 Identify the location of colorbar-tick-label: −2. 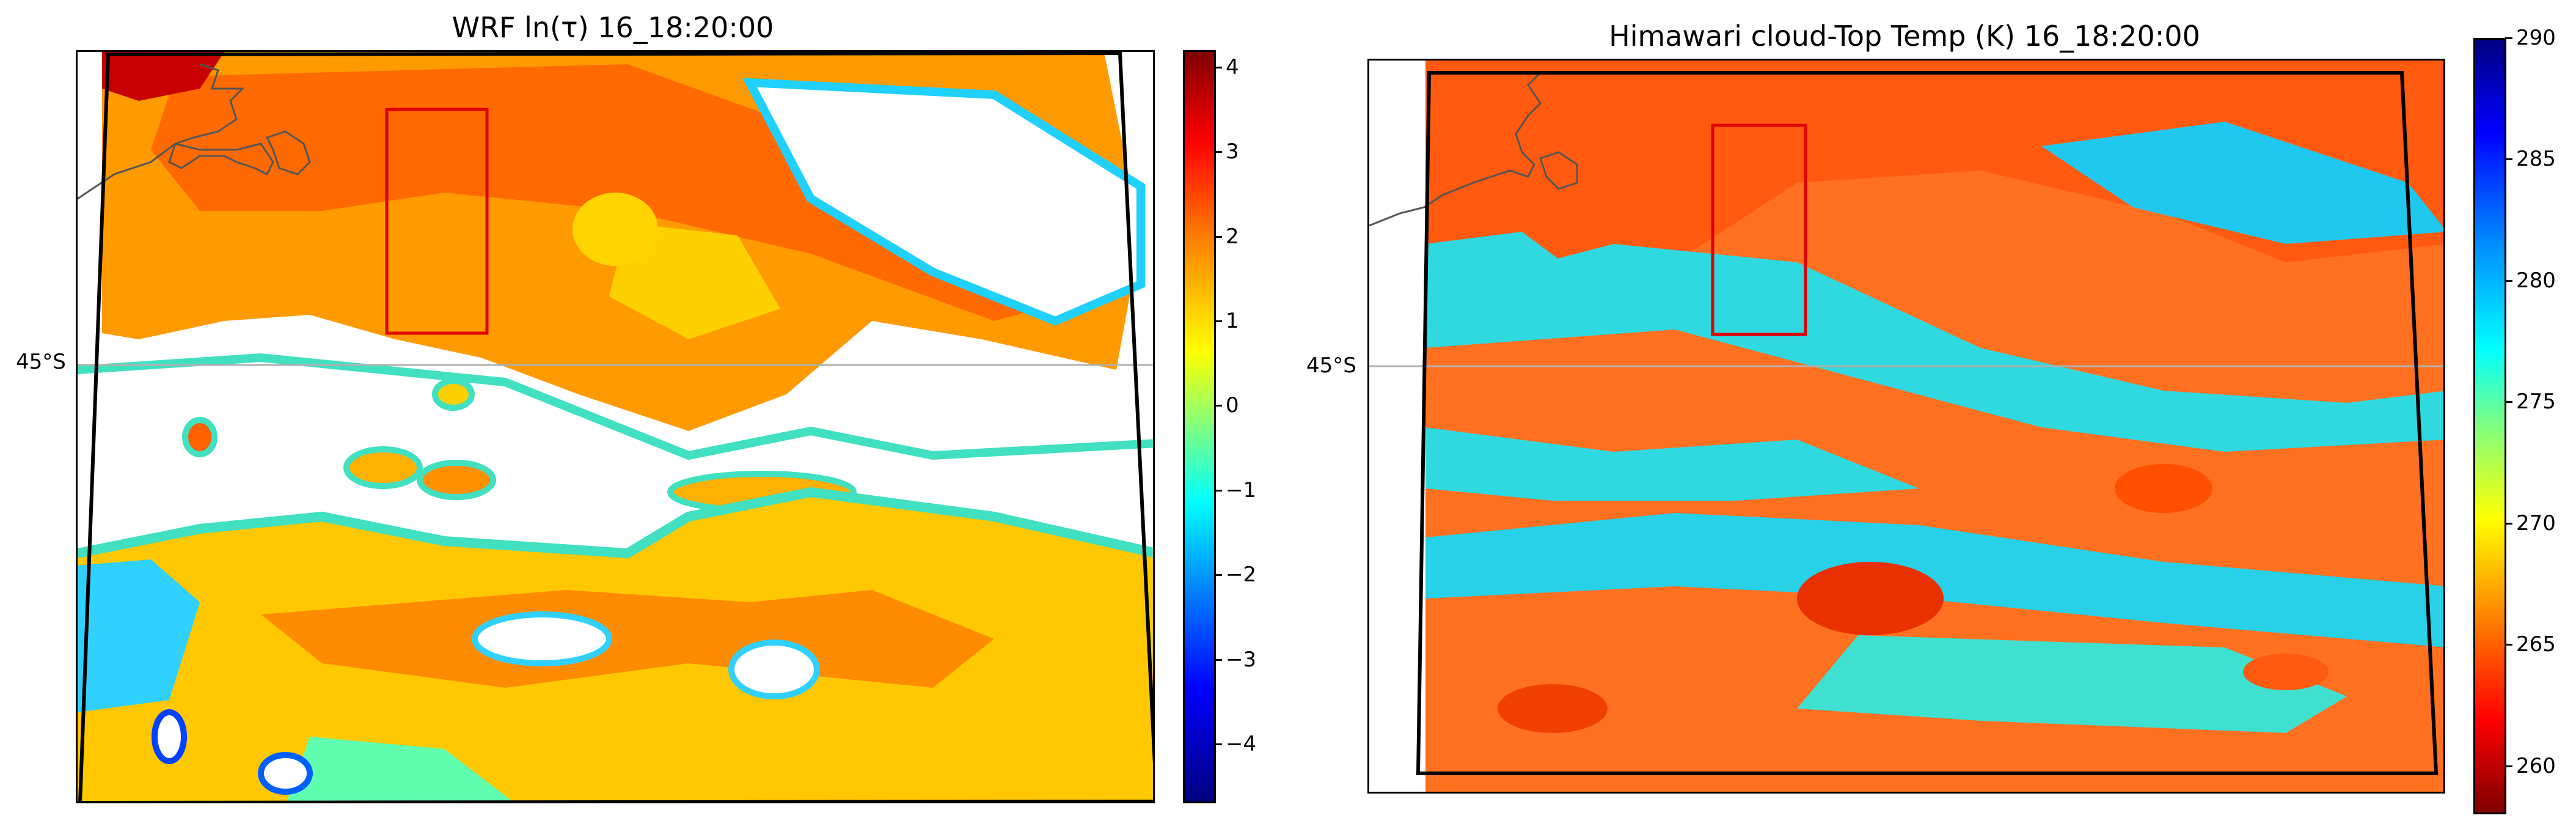
(1241, 575).